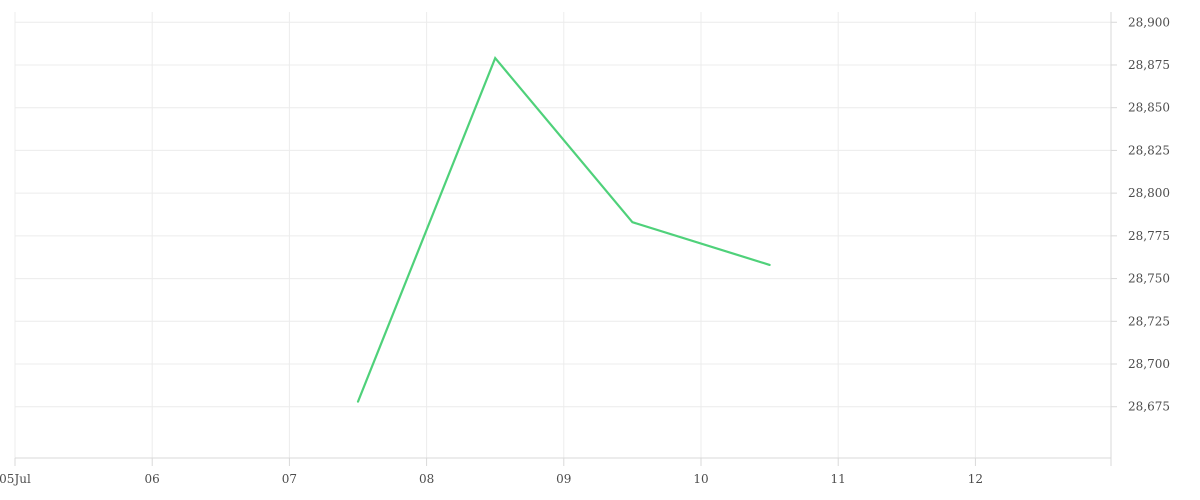  Describe the element at coordinates (1149, 407) in the screenshot. I see `y-tick-label: 28,675` at that location.